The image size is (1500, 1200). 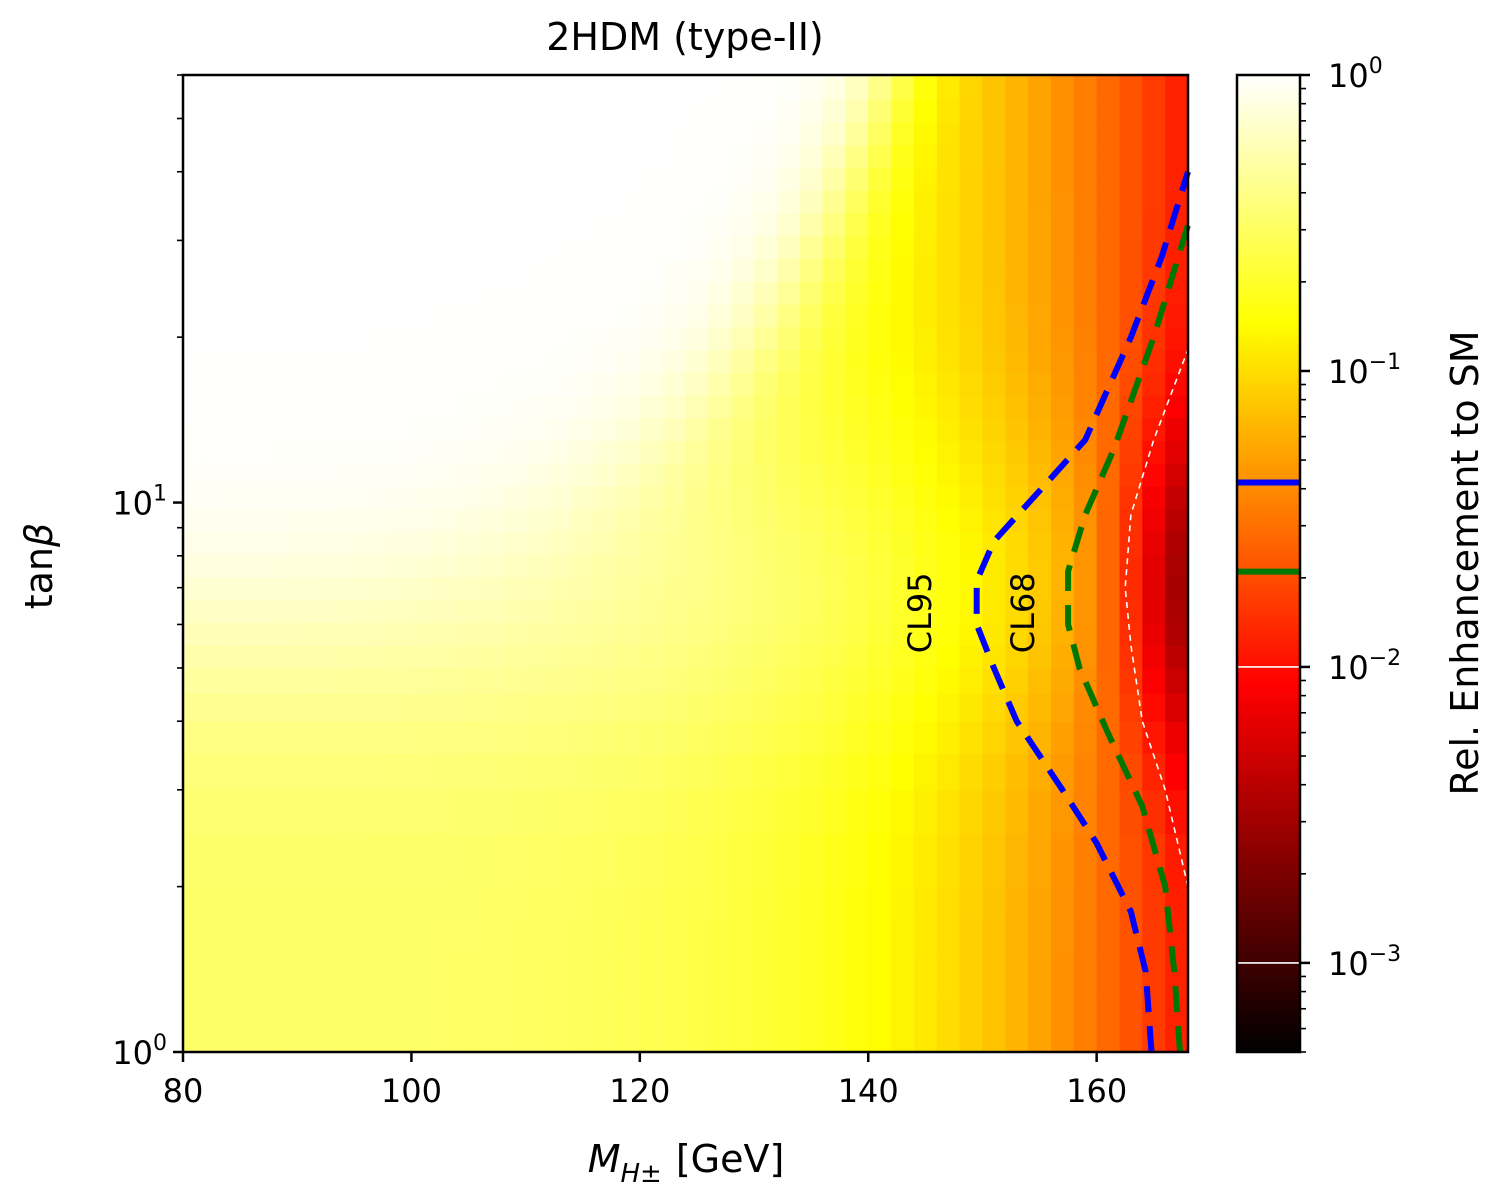 What do you see at coordinates (1385, 658) in the screenshot?
I see `colorbar-tick-label-exp: −2` at bounding box center [1385, 658].